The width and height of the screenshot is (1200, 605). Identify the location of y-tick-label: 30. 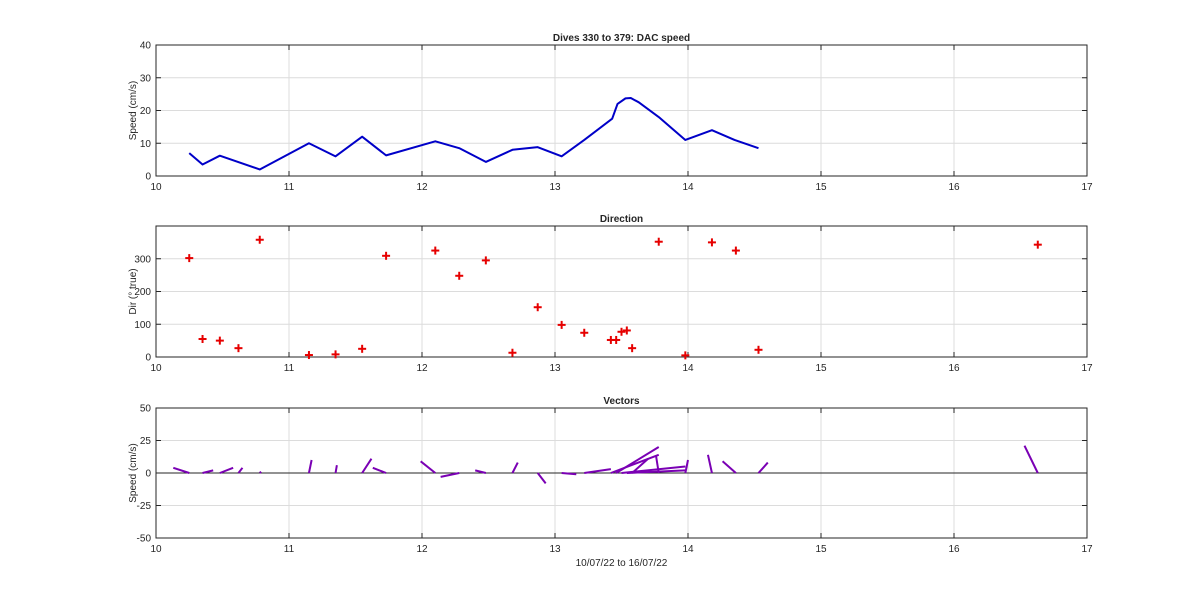
(146, 78).